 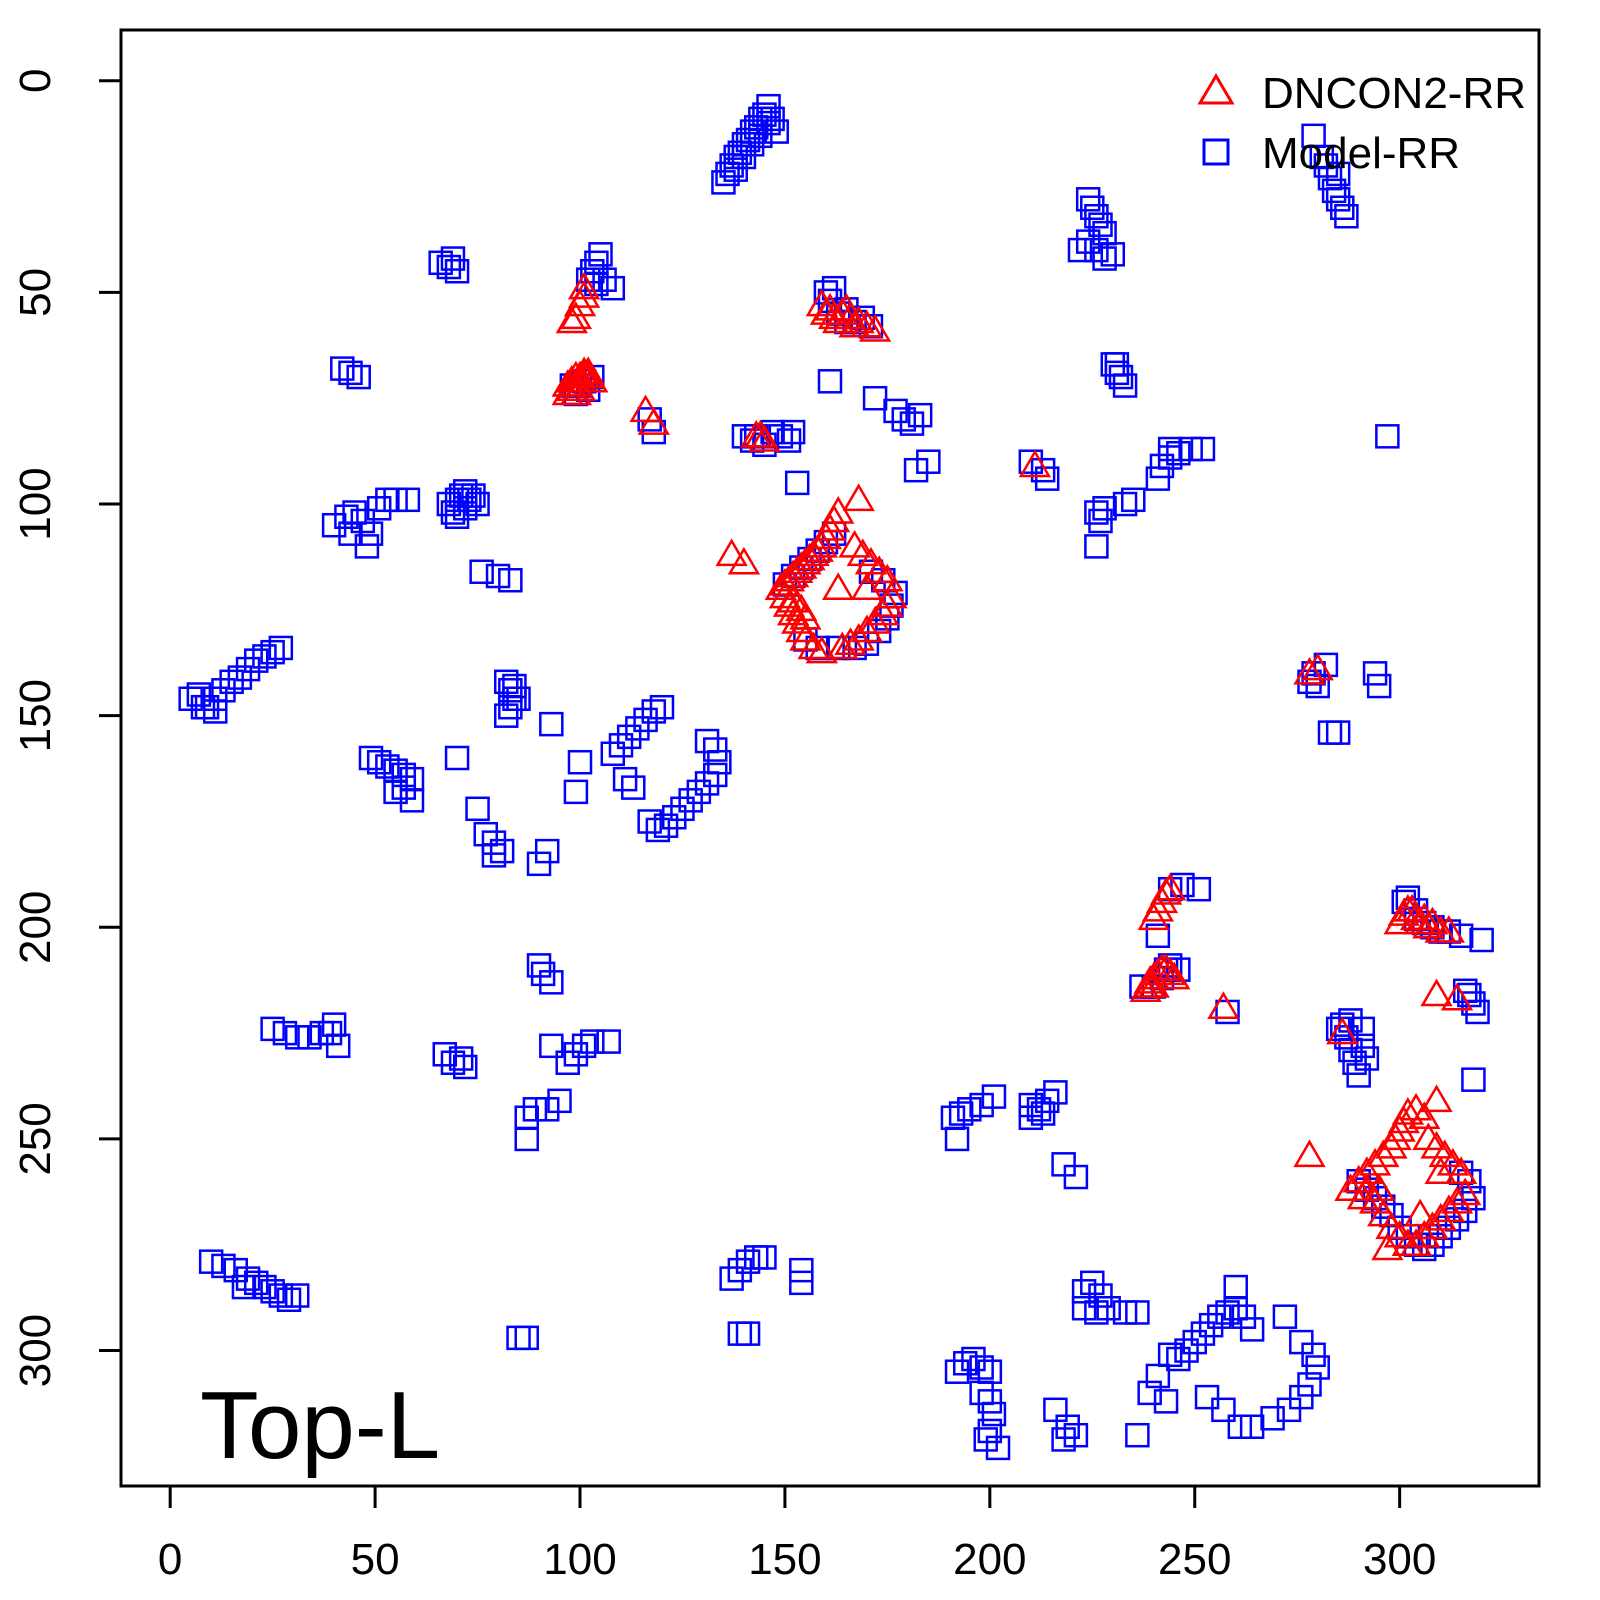 I want to click on x-tick-label: 200, so click(x=989, y=1559).